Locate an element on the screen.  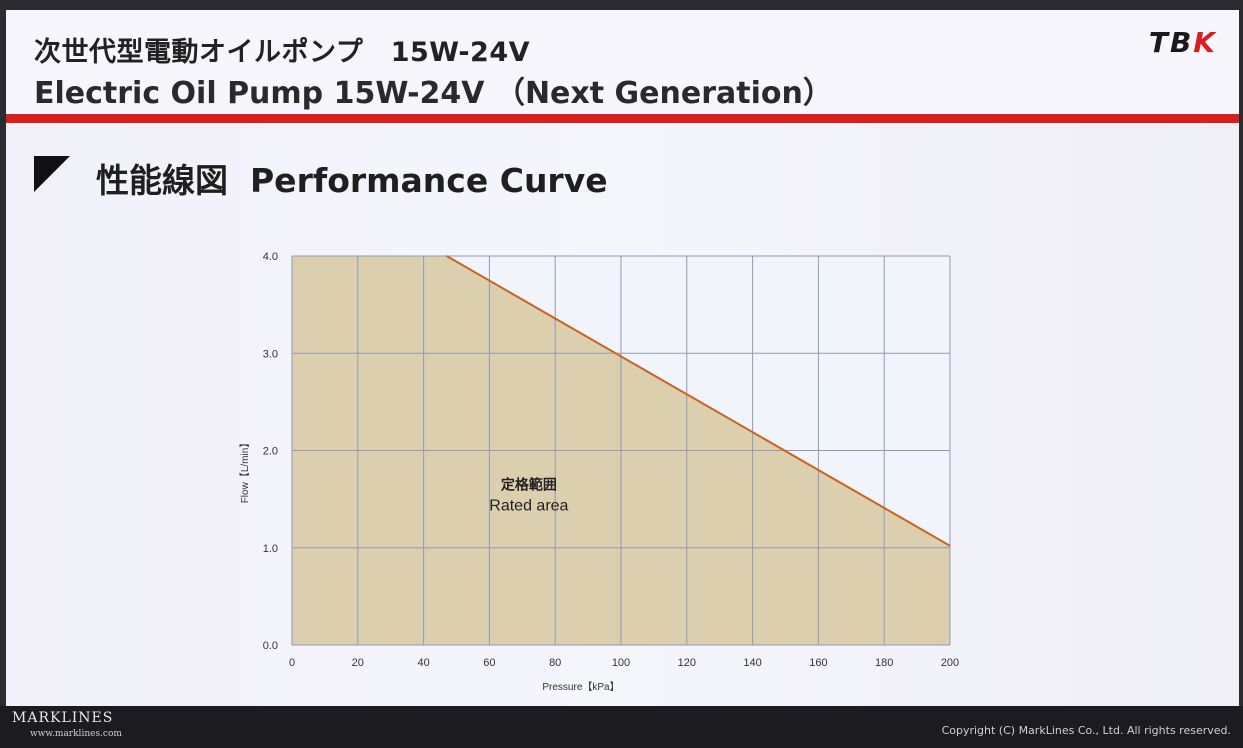
x-axis-label: Pressure【kPa】 is located at coordinates (580, 687).